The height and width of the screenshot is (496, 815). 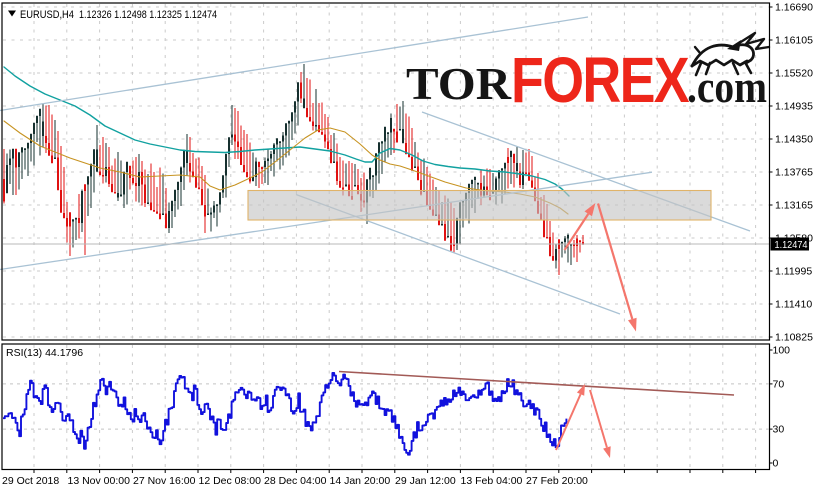 What do you see at coordinates (779, 430) in the screenshot?
I see `svg-text: 30` at bounding box center [779, 430].